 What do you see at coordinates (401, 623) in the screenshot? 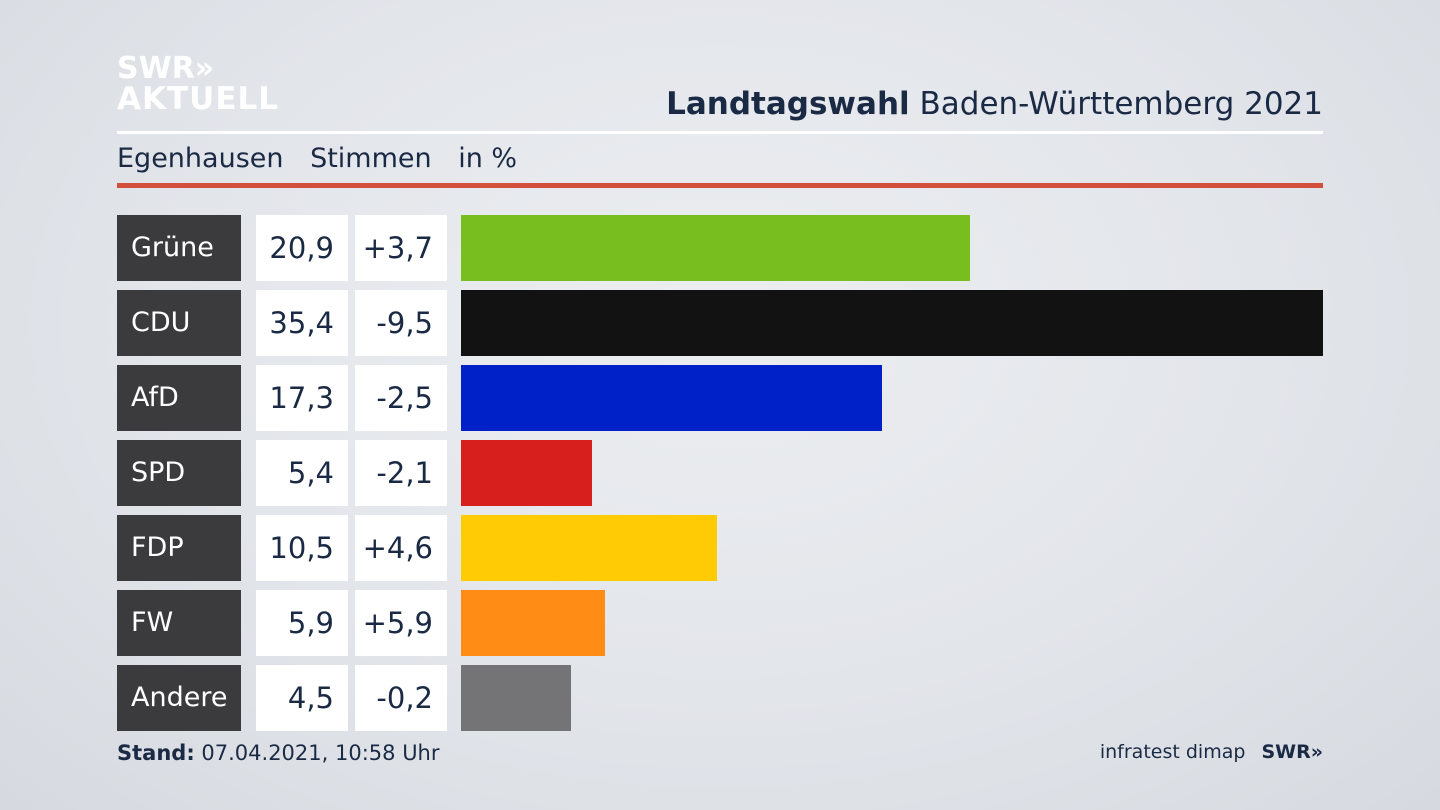
I see `change-label: +5,9` at bounding box center [401, 623].